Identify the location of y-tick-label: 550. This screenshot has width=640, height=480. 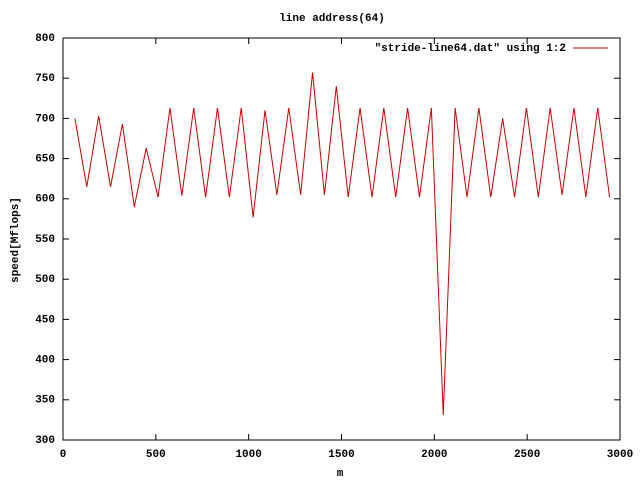
(45, 240).